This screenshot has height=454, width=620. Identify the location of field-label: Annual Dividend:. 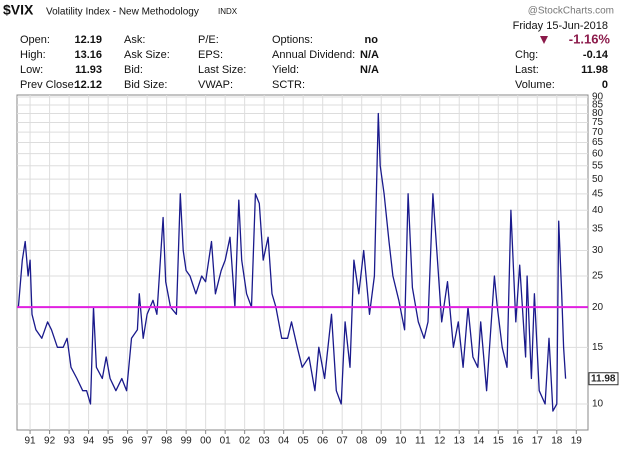
(313, 55).